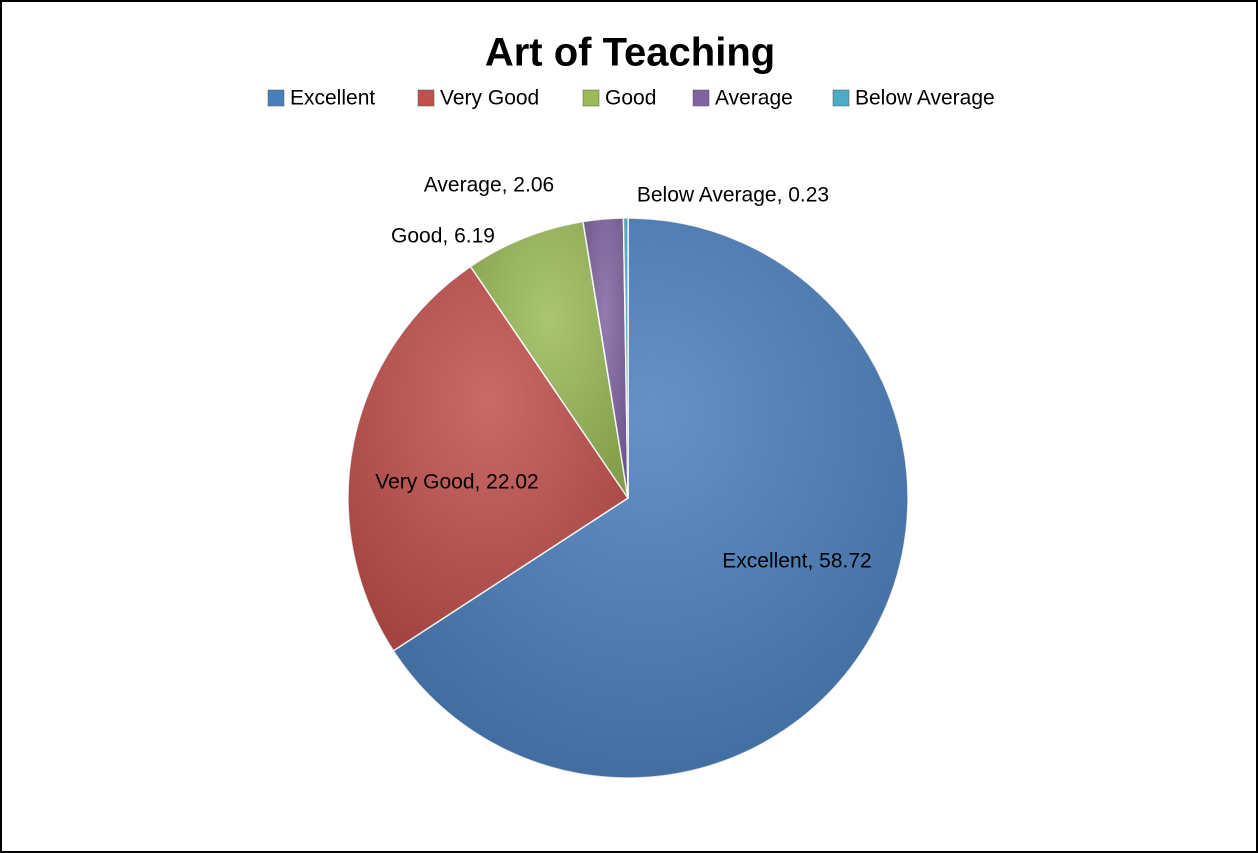  Describe the element at coordinates (925, 98) in the screenshot. I see `legend-label: Below Average` at that location.